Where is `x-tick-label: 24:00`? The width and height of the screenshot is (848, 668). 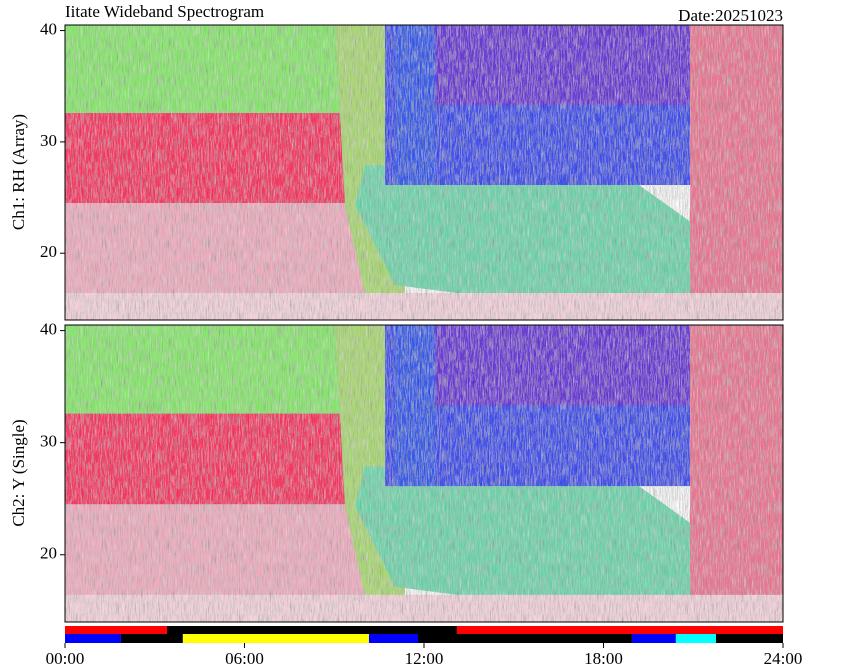
x-tick-label: 24:00 is located at coordinates (783, 658).